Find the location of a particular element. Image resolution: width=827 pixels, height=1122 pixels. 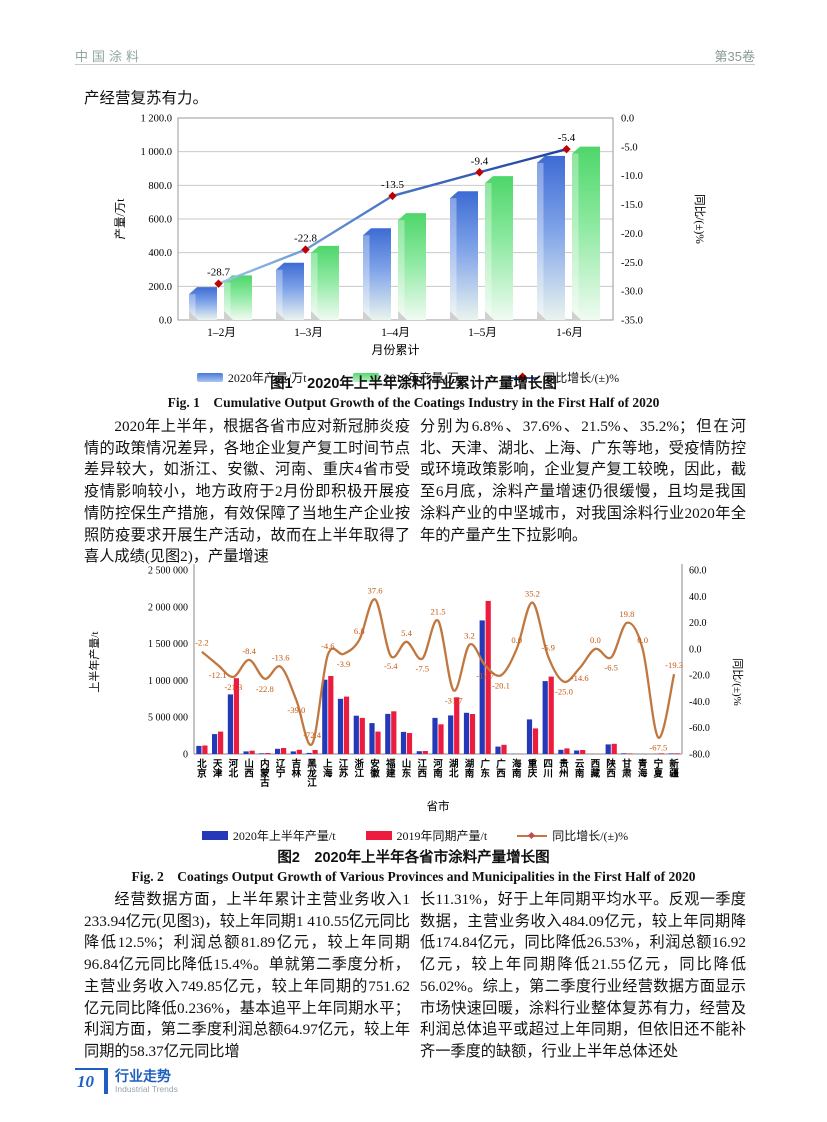

svg-text: 40.0 is located at coordinates (698, 597).